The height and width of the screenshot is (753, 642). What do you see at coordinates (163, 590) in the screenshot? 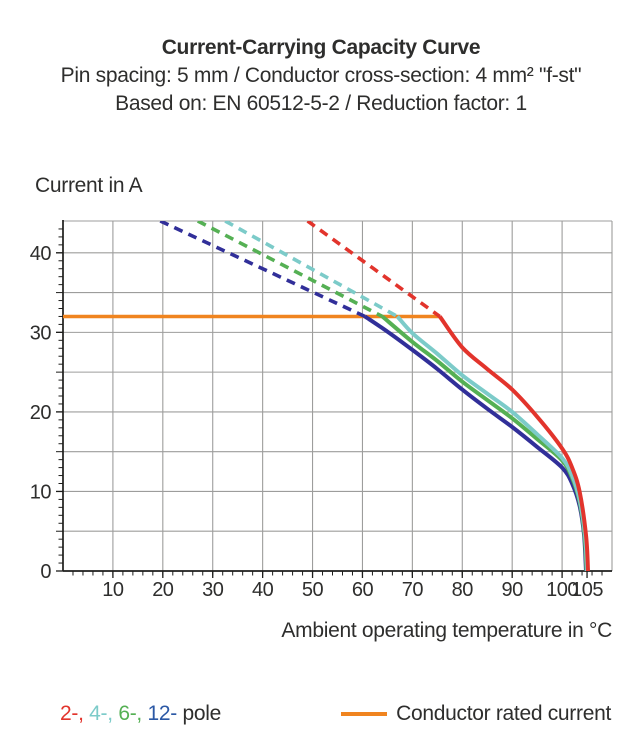
I see `x-tick-label: 20` at bounding box center [163, 590].